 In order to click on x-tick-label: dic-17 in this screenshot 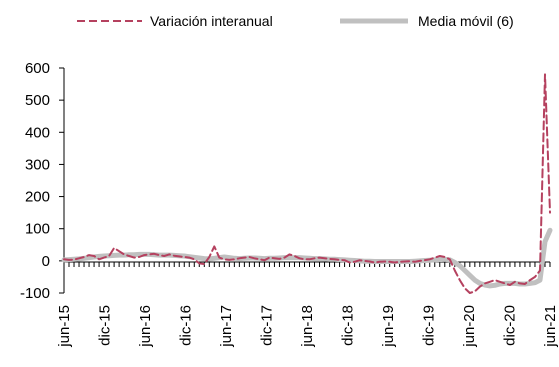, I will do `click(267, 325)`.